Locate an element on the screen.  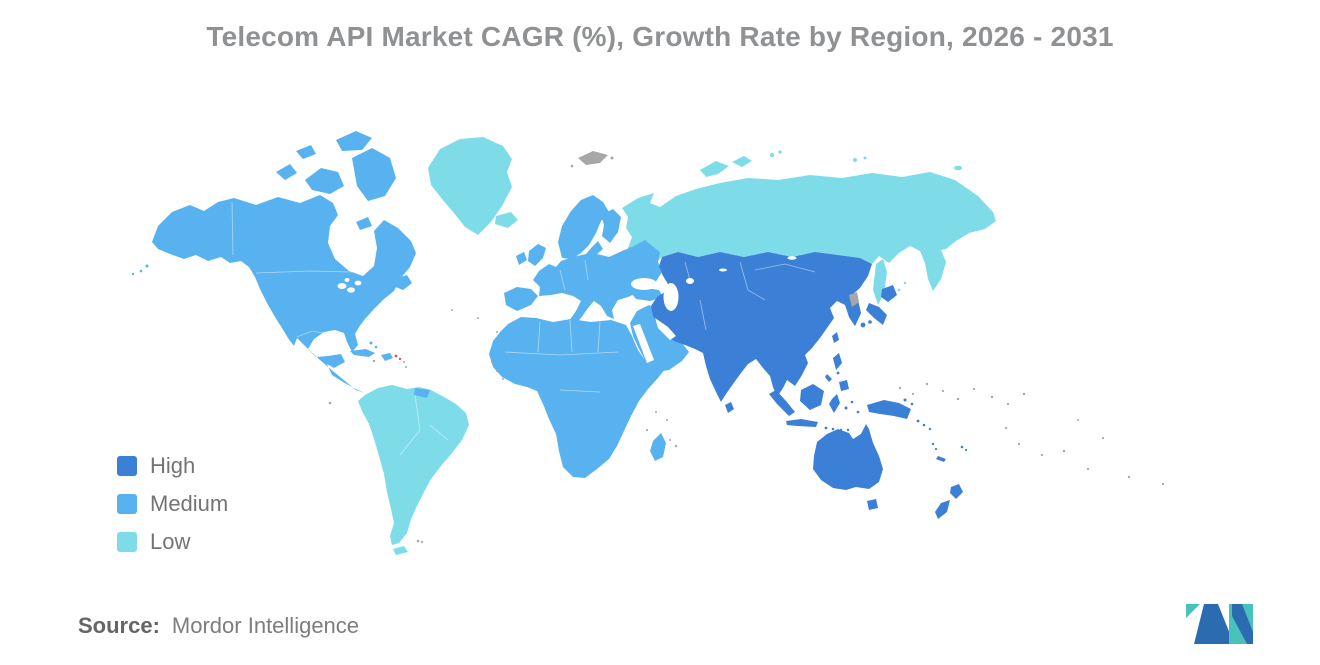
region-turkey is located at coordinates (647, 294).